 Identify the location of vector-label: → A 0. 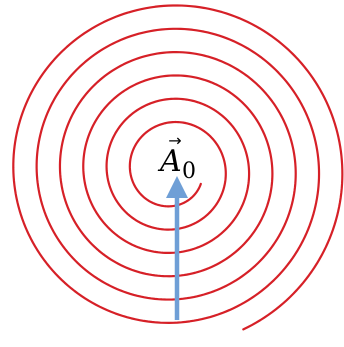
(176, 157).